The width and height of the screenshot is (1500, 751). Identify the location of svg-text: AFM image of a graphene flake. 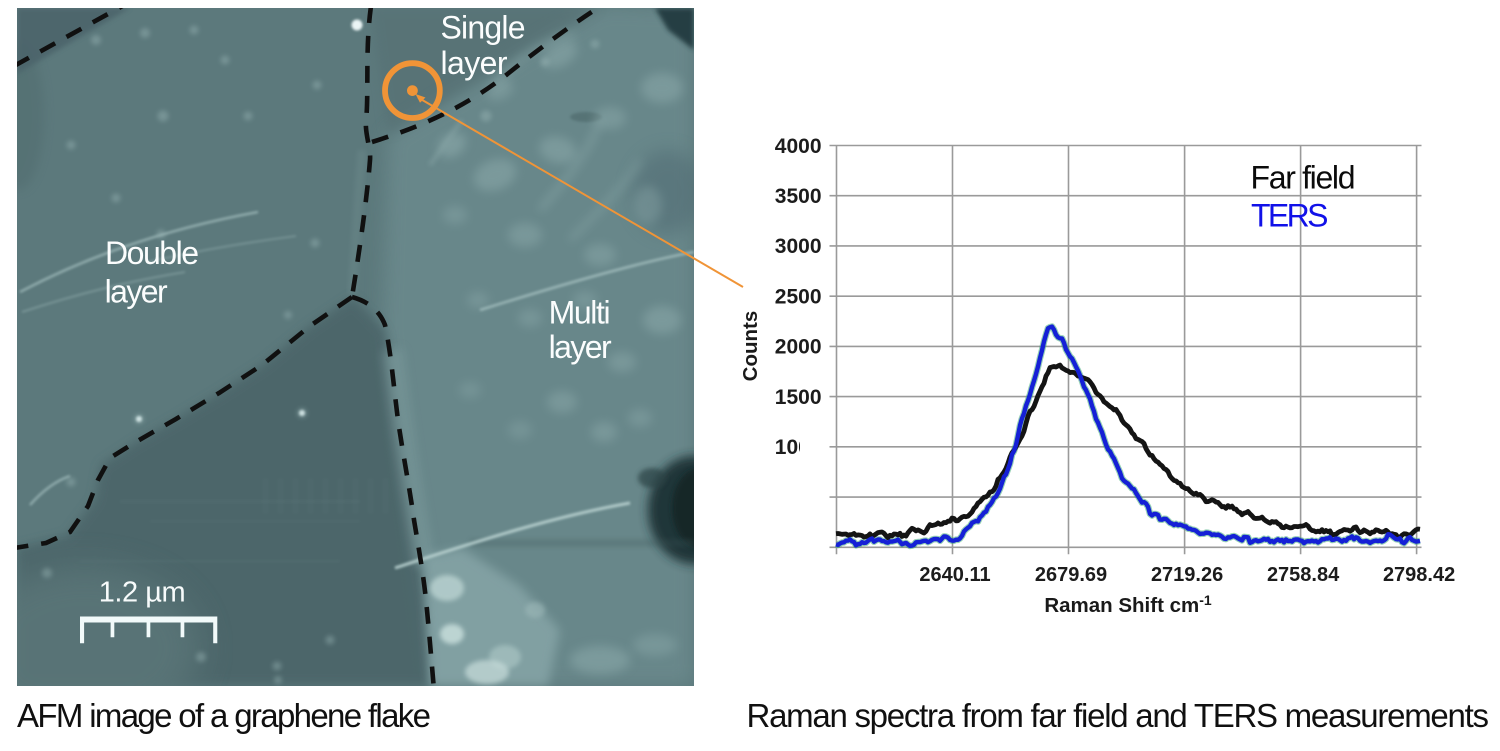
(224, 715).